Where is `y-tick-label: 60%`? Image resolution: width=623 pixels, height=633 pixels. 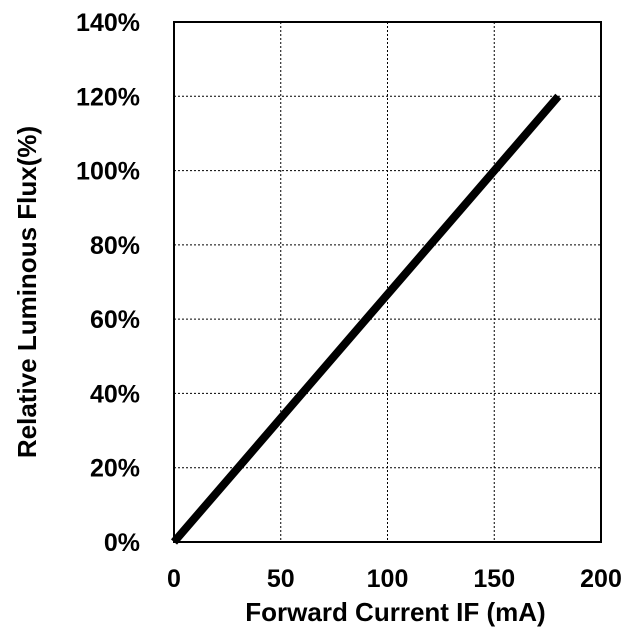
y-tick-label: 60% is located at coordinates (115, 320).